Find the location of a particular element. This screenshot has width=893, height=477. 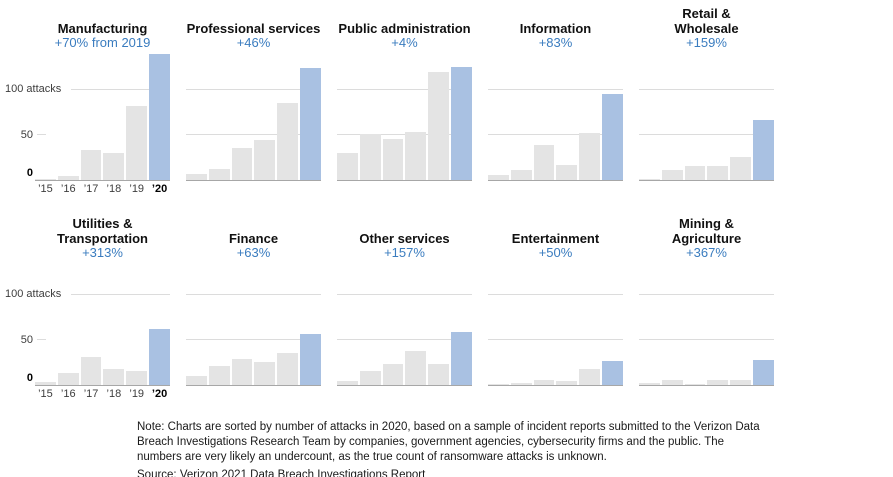

chart-information: Information +83% is located at coordinates (555, 101).